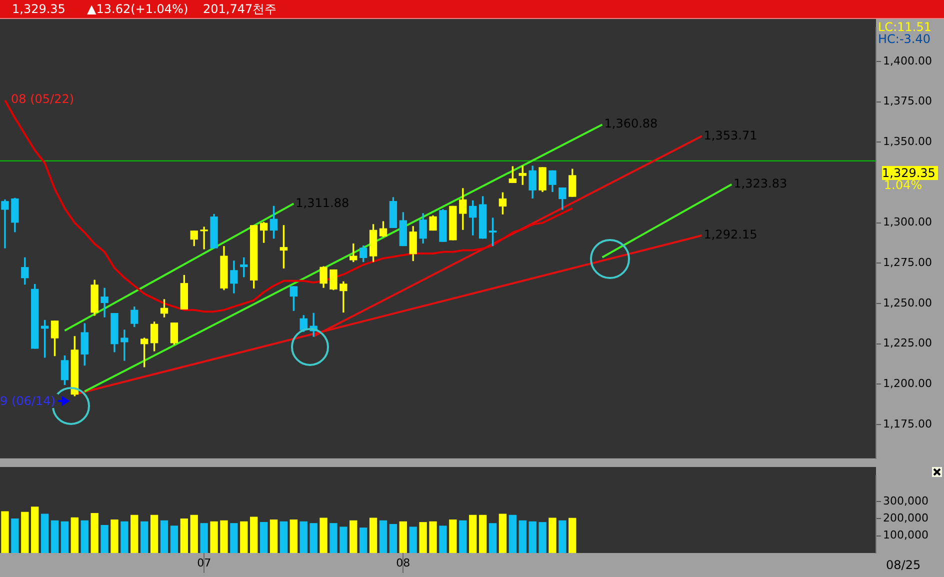 The height and width of the screenshot is (577, 944). Describe the element at coordinates (42, 99) in the screenshot. I see `annotation: 08 (05/22)` at that location.